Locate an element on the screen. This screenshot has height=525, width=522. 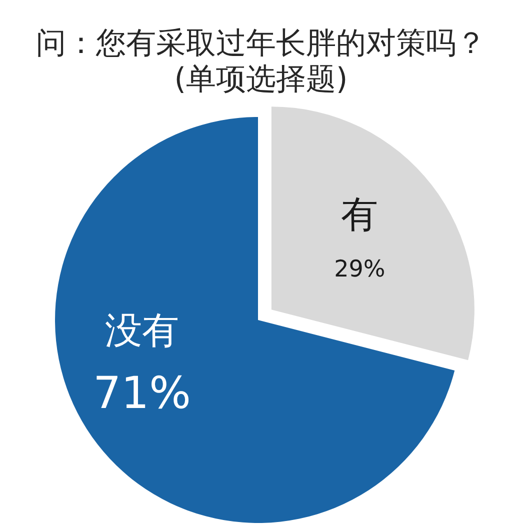
slice-label: 没有 is located at coordinates (141, 330).